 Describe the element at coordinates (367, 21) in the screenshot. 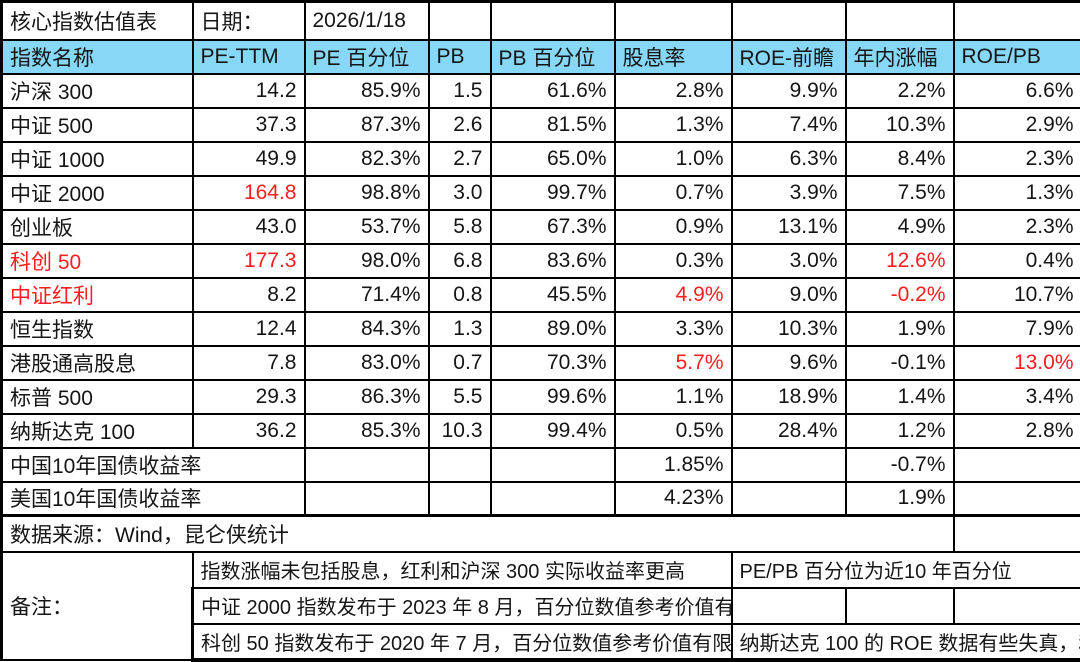

I see `date-value: 2026/1/18` at that location.